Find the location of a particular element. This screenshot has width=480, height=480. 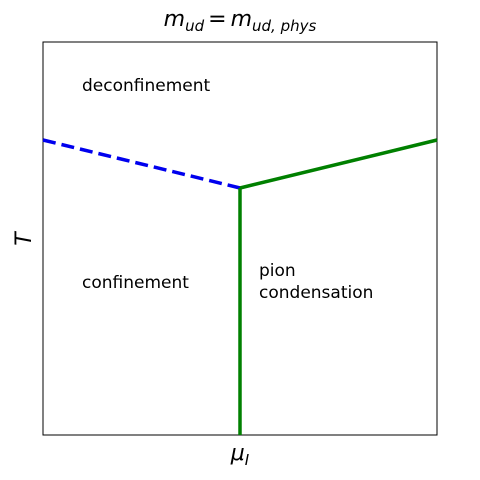

chart-title: mud = mud, phys is located at coordinates (240, 21).